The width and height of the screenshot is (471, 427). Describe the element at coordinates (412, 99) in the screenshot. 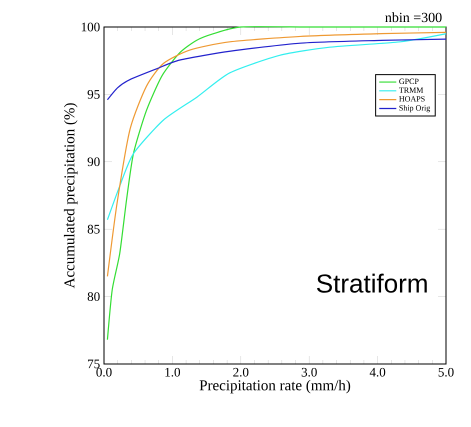

I see `legend-label: HOAPS` at that location.